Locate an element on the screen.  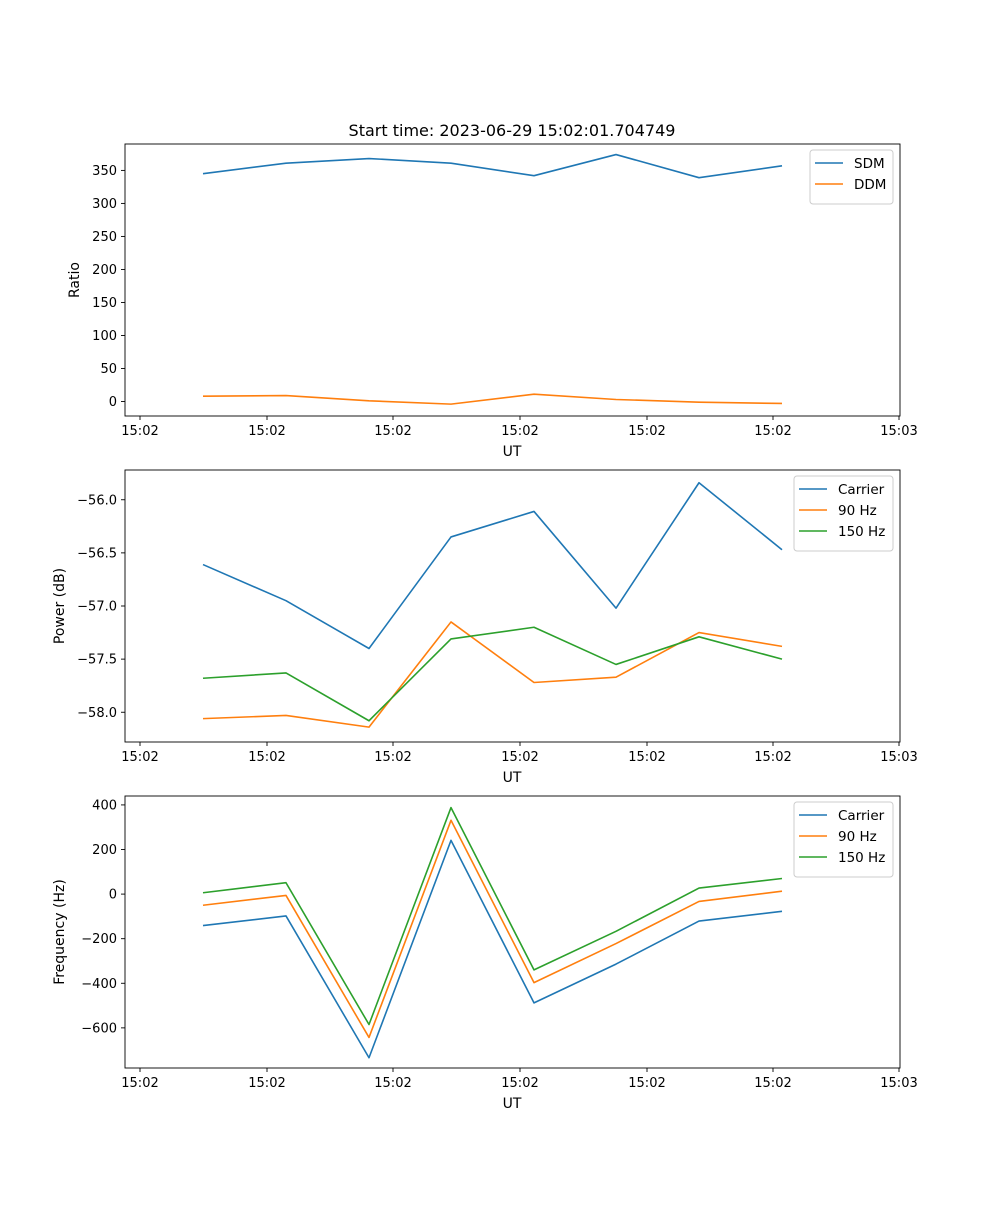
y-tick-label: −56.5 is located at coordinates (97, 553).